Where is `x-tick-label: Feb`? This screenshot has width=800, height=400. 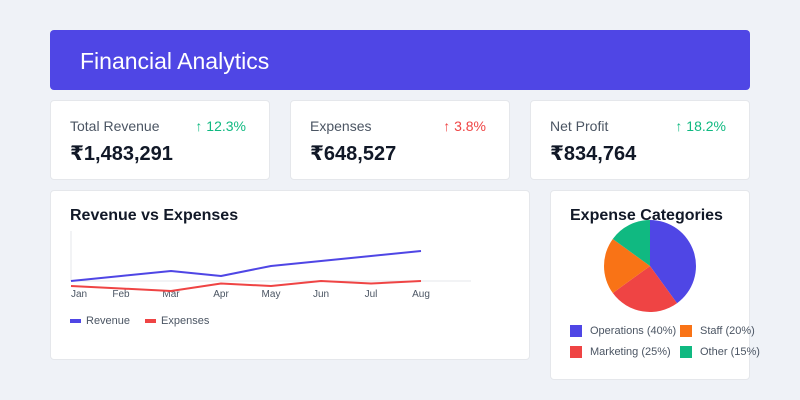 x-tick-label: Feb is located at coordinates (121, 294).